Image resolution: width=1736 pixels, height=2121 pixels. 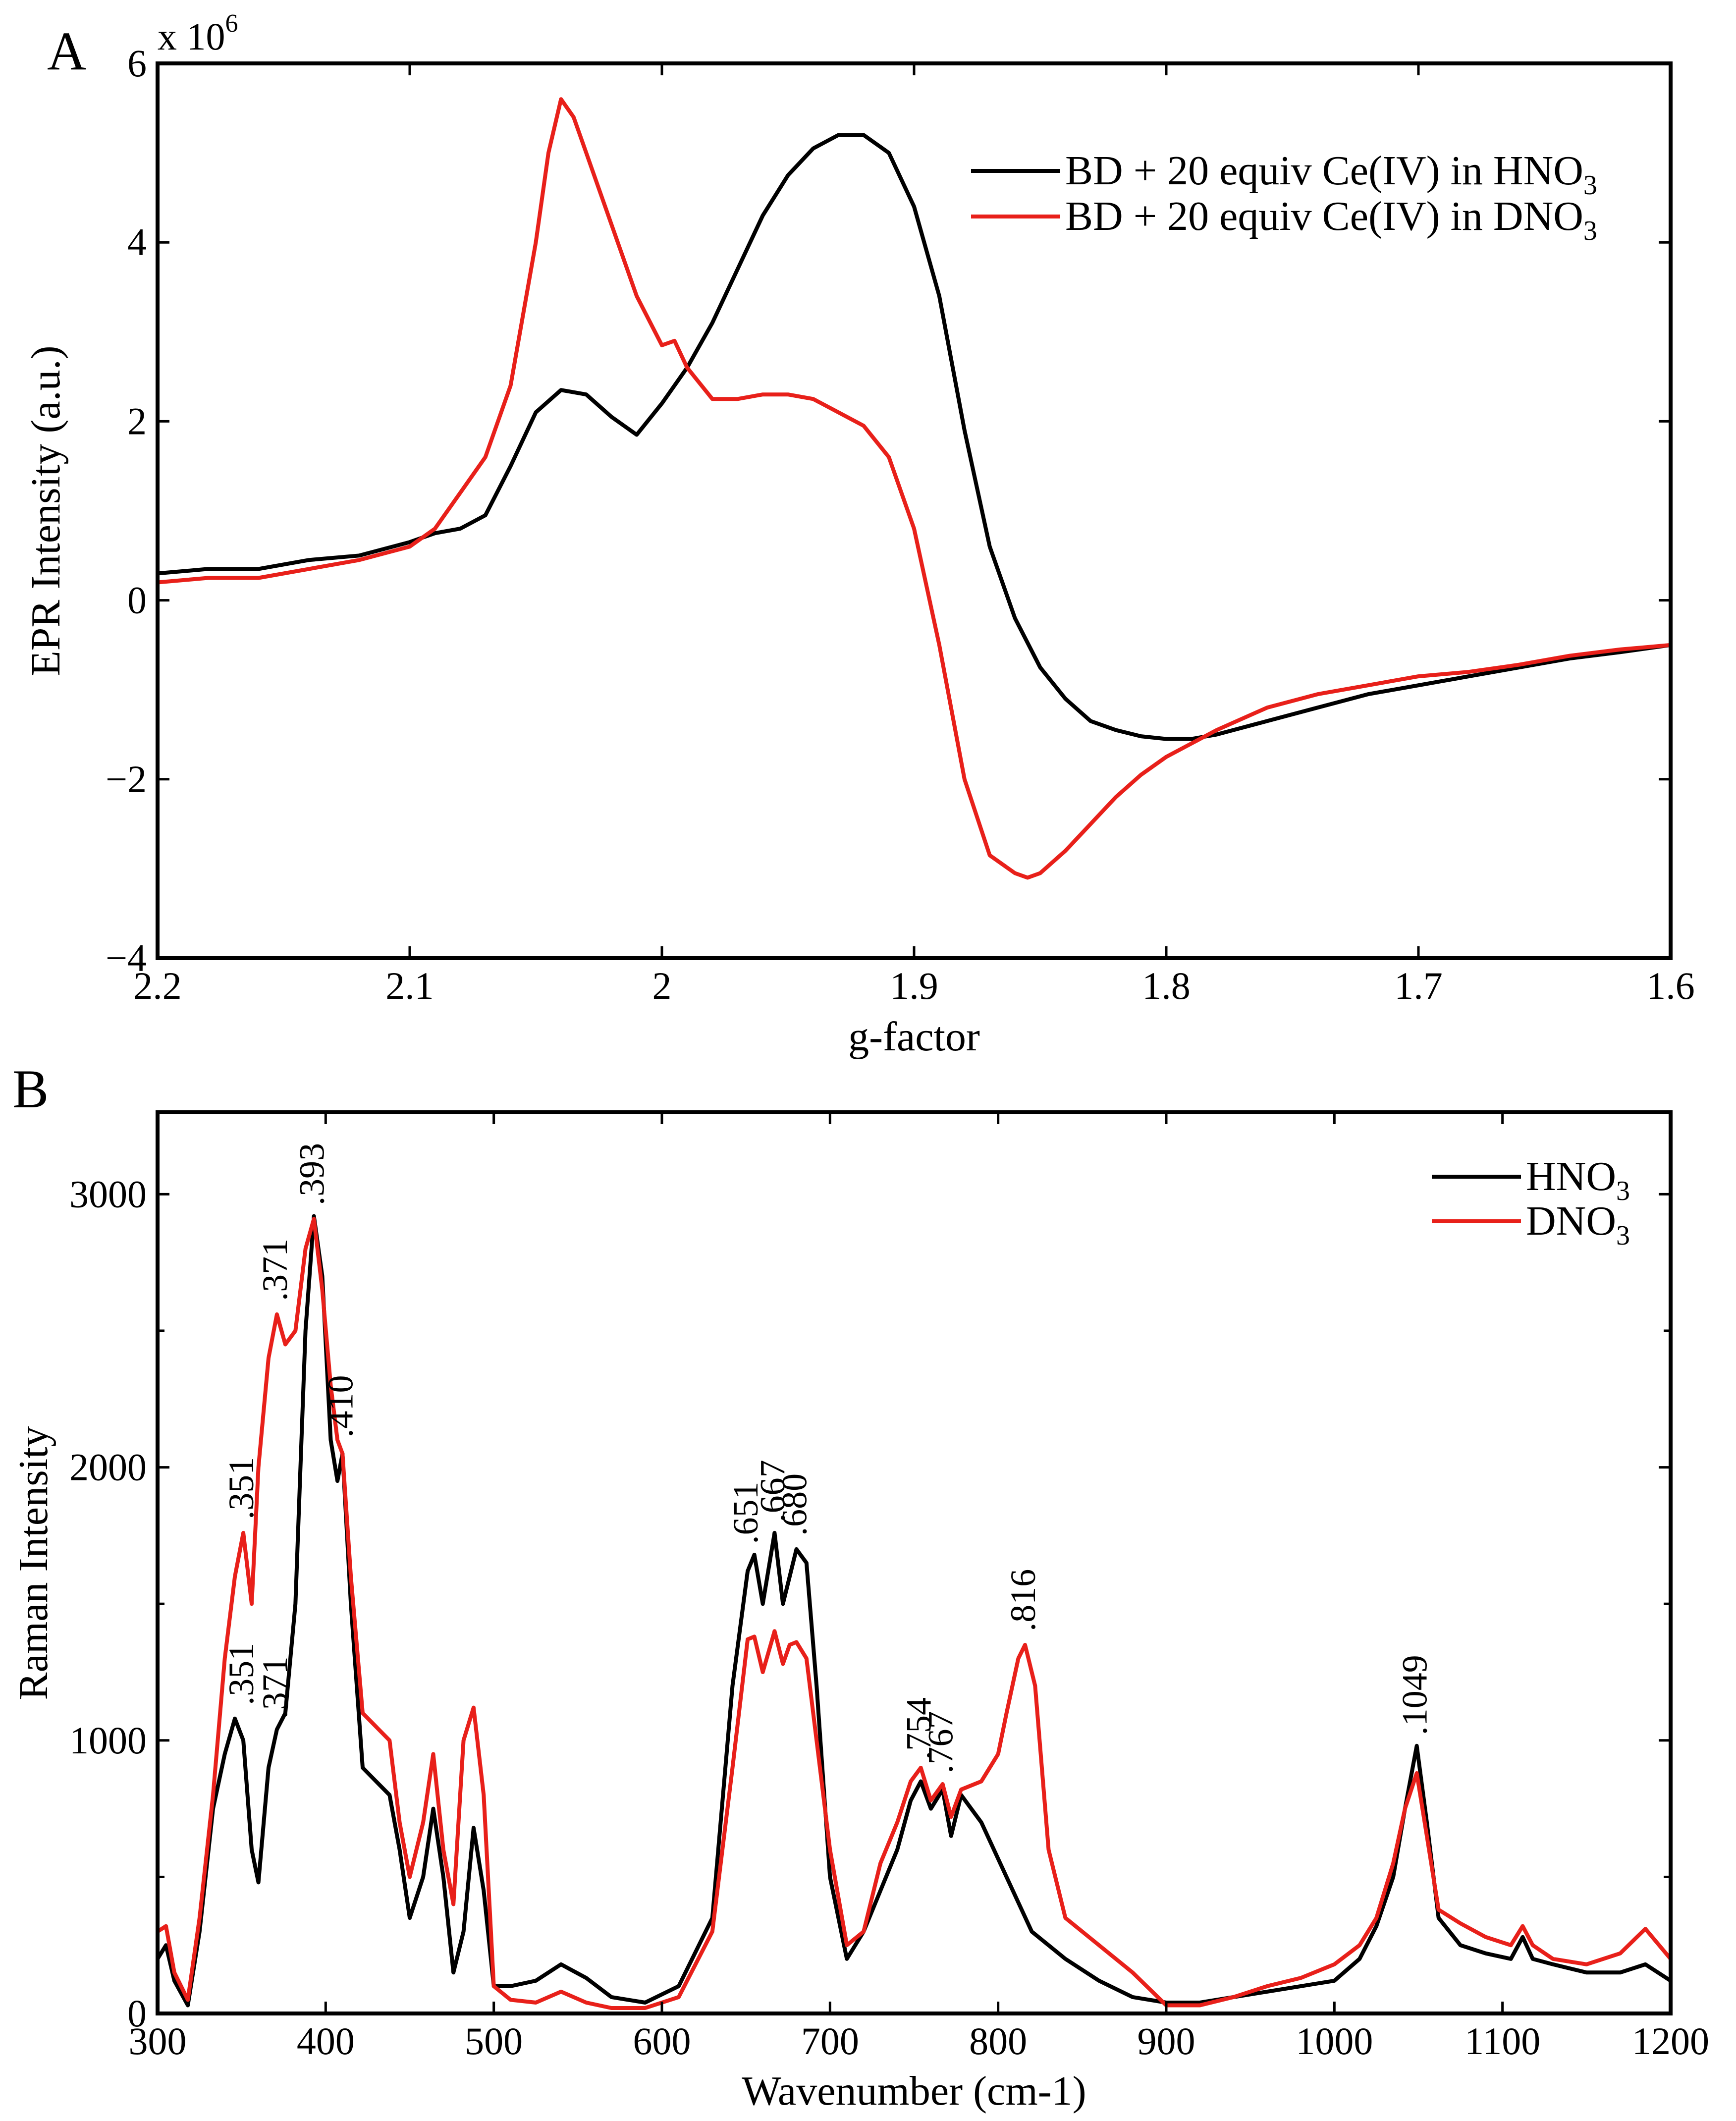 I want to click on epr-multiplier-exponent: 6, so click(x=231, y=24).